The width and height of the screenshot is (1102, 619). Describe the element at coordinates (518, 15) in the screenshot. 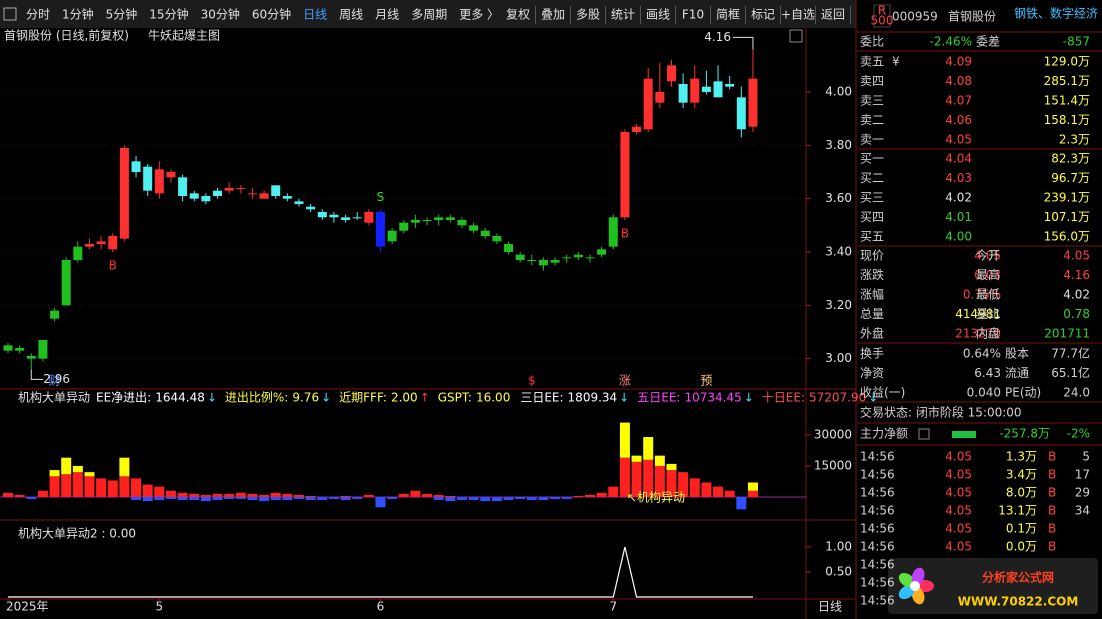

I see `tool-button: 复权` at that location.